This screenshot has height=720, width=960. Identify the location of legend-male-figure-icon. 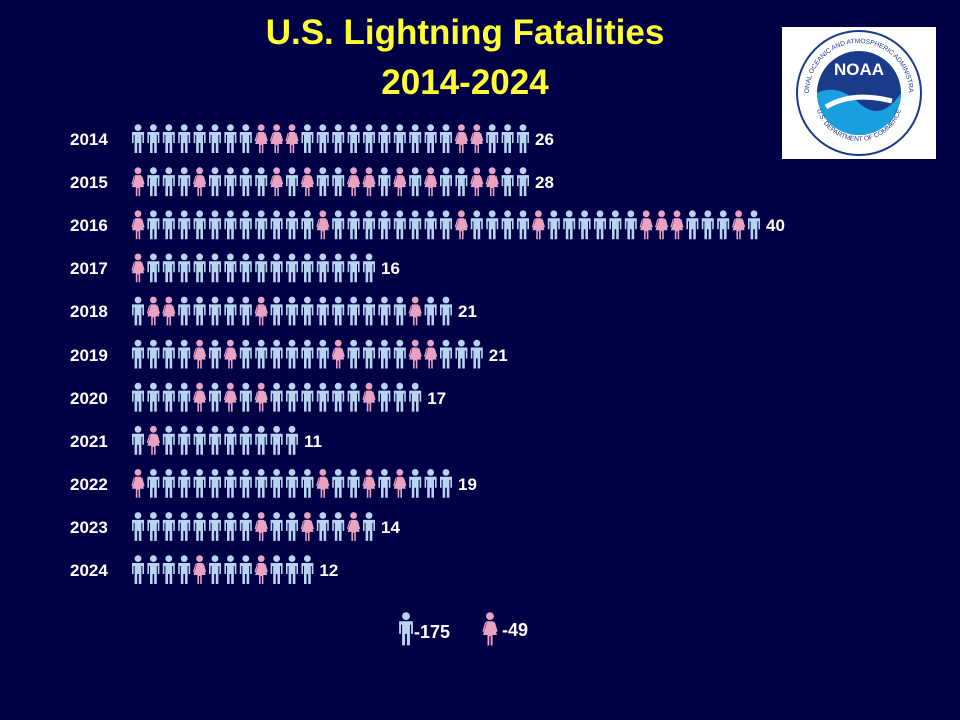
(406, 629).